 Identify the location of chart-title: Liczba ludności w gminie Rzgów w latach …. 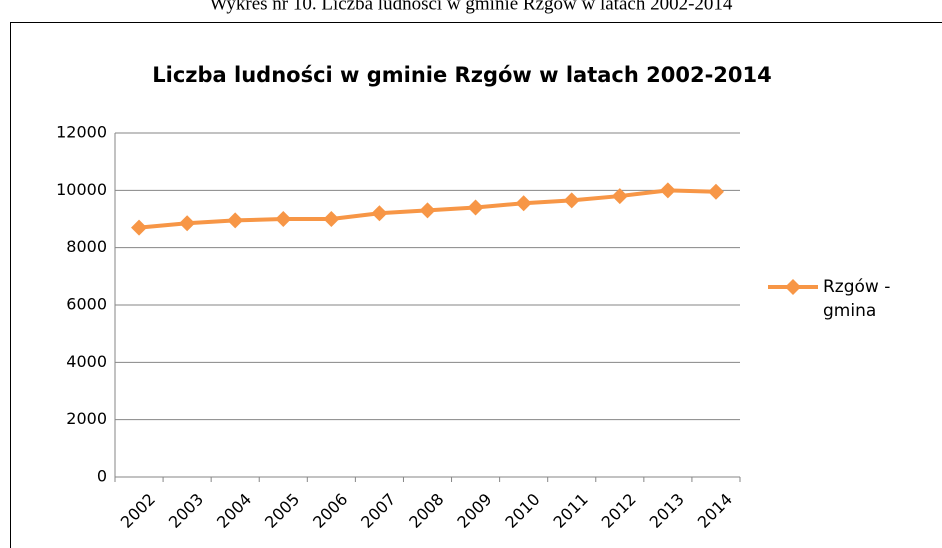
(461, 75).